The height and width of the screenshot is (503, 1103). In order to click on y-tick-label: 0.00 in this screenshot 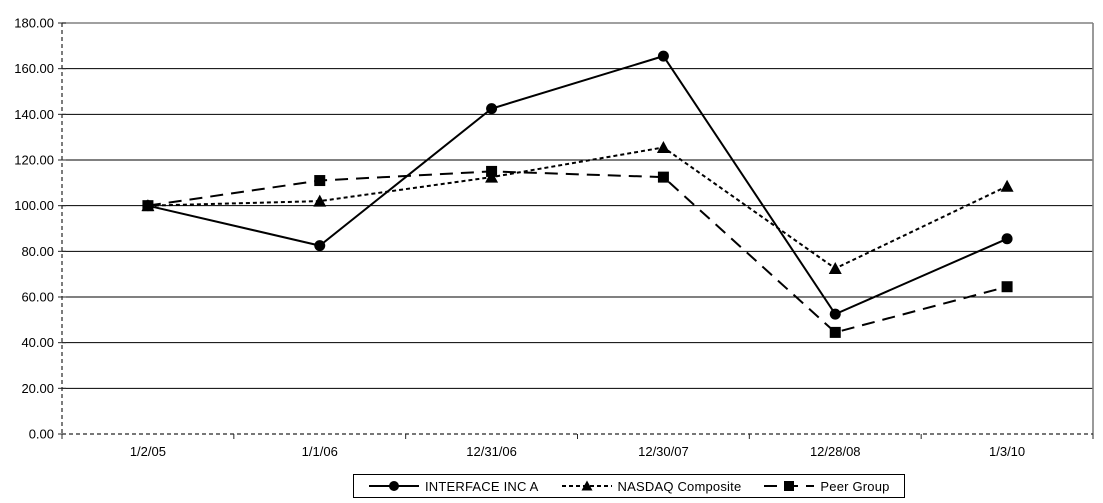, I will do `click(41, 434)`.